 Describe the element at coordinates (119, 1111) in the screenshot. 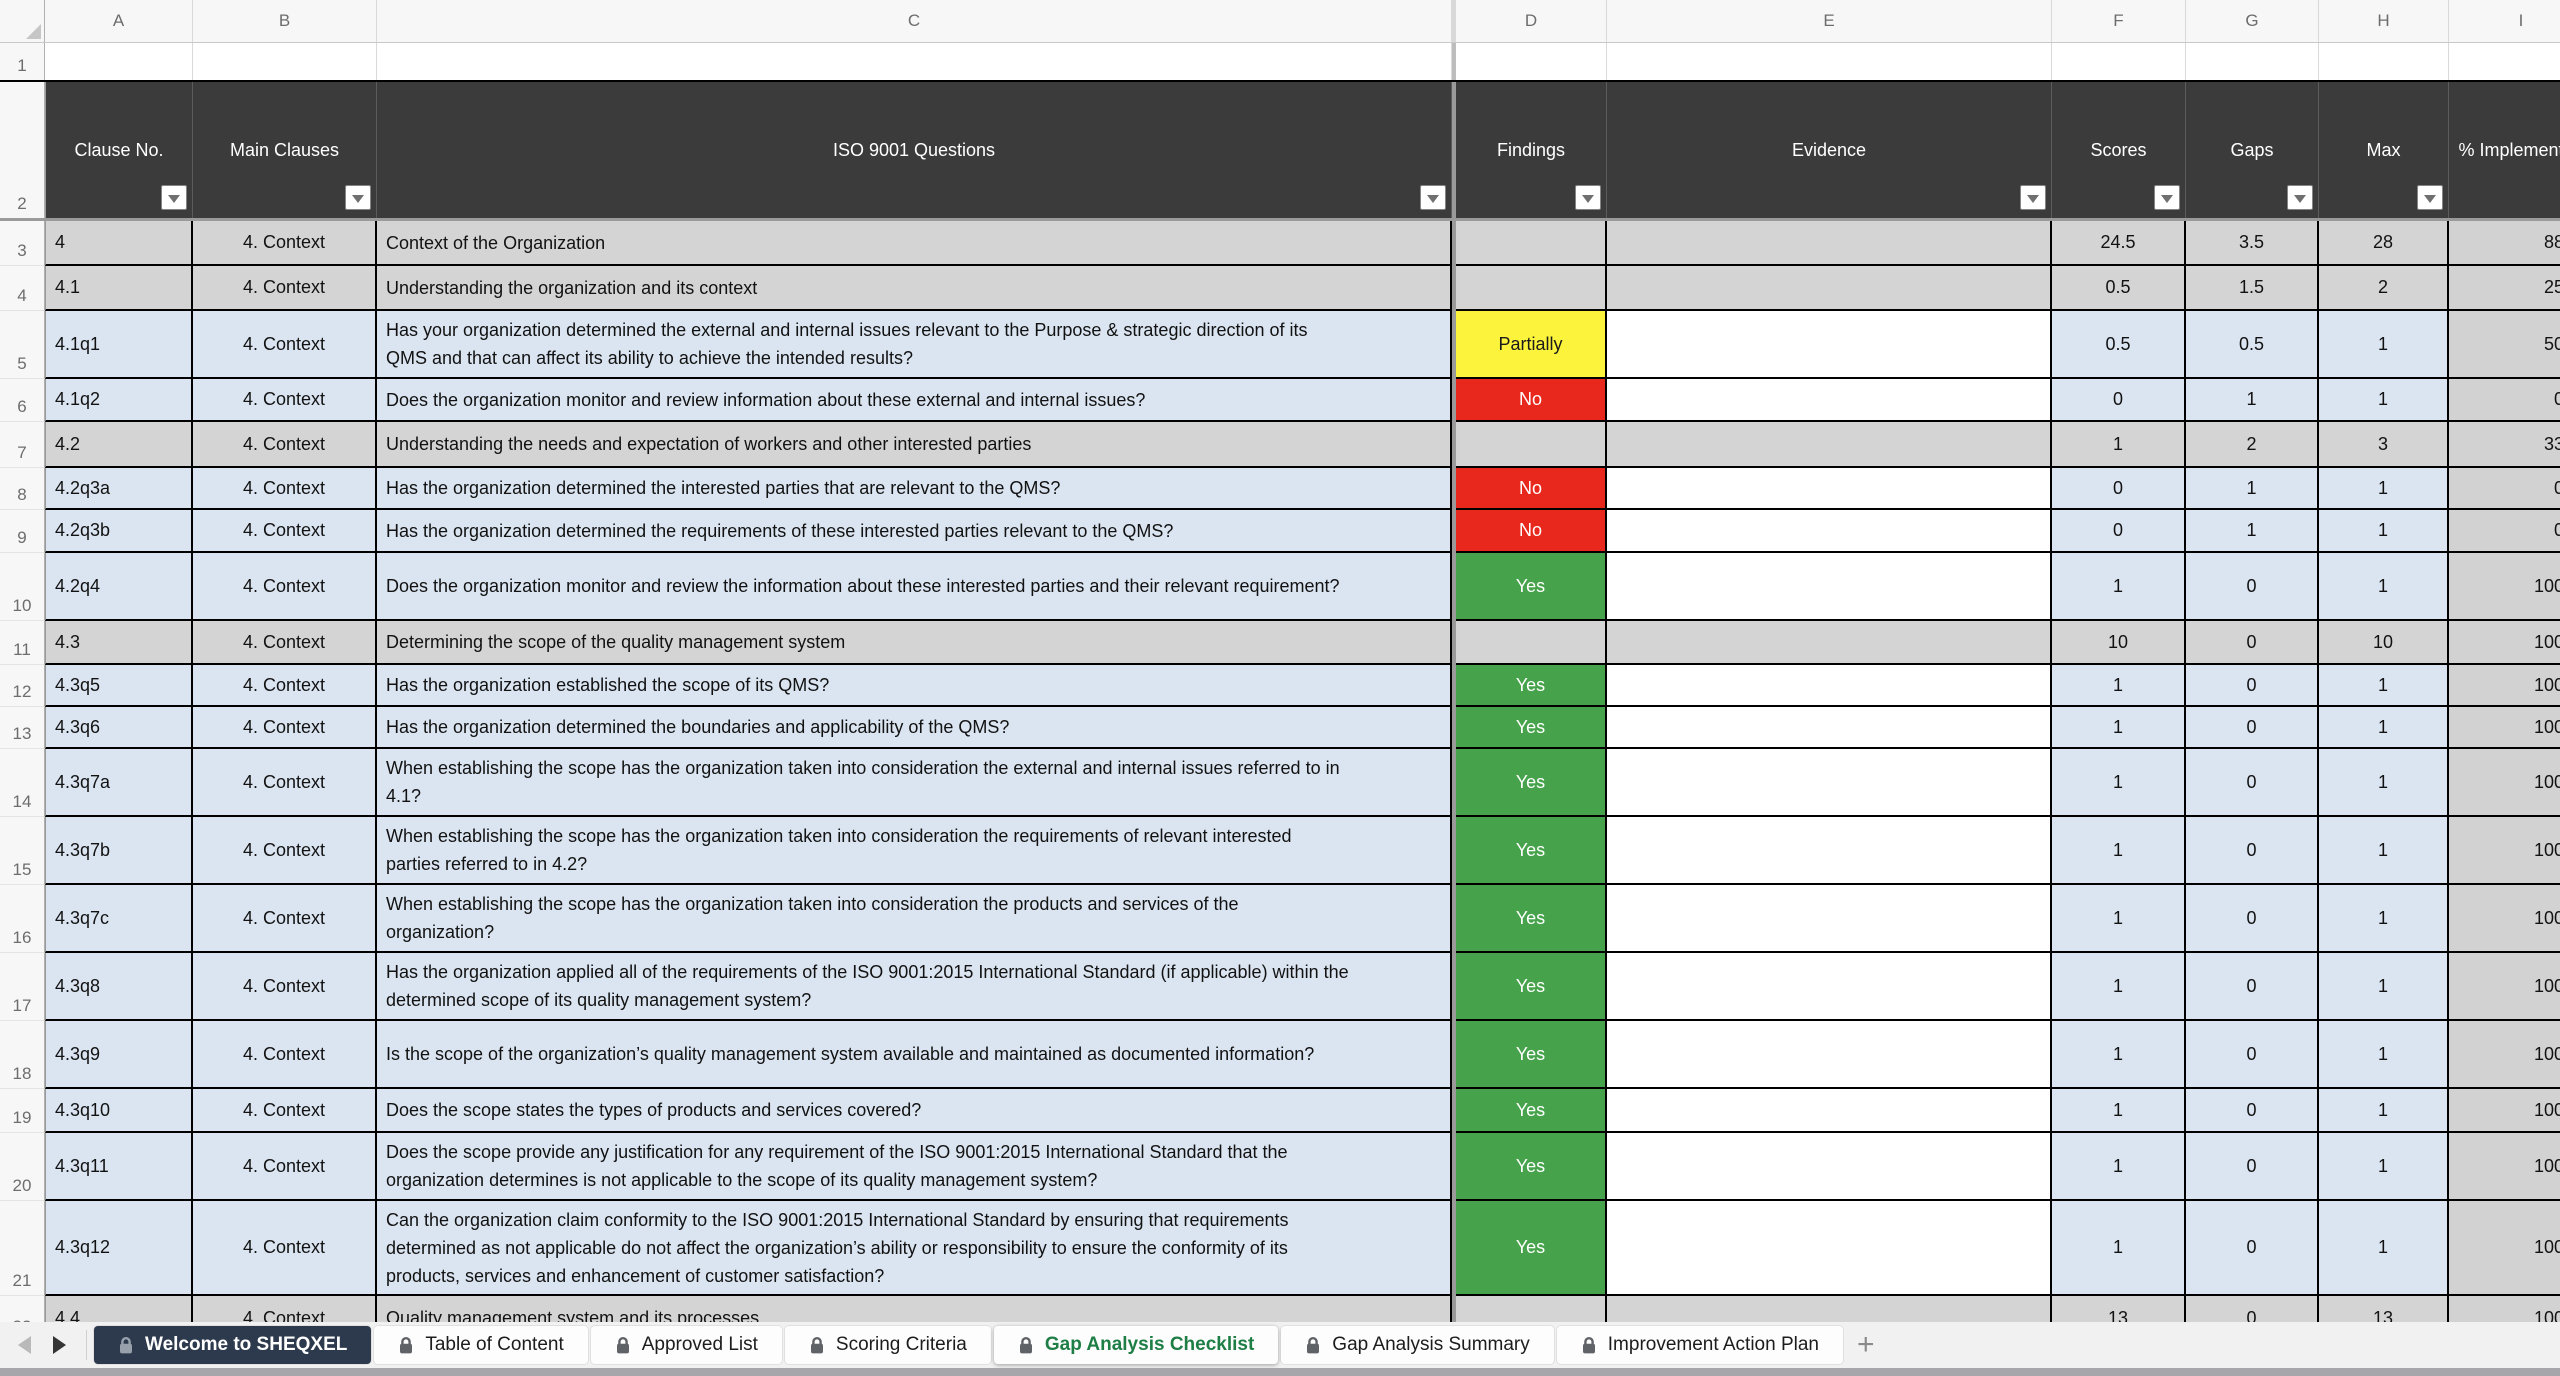

I see `cell-clause-no: 4.3q10` at that location.